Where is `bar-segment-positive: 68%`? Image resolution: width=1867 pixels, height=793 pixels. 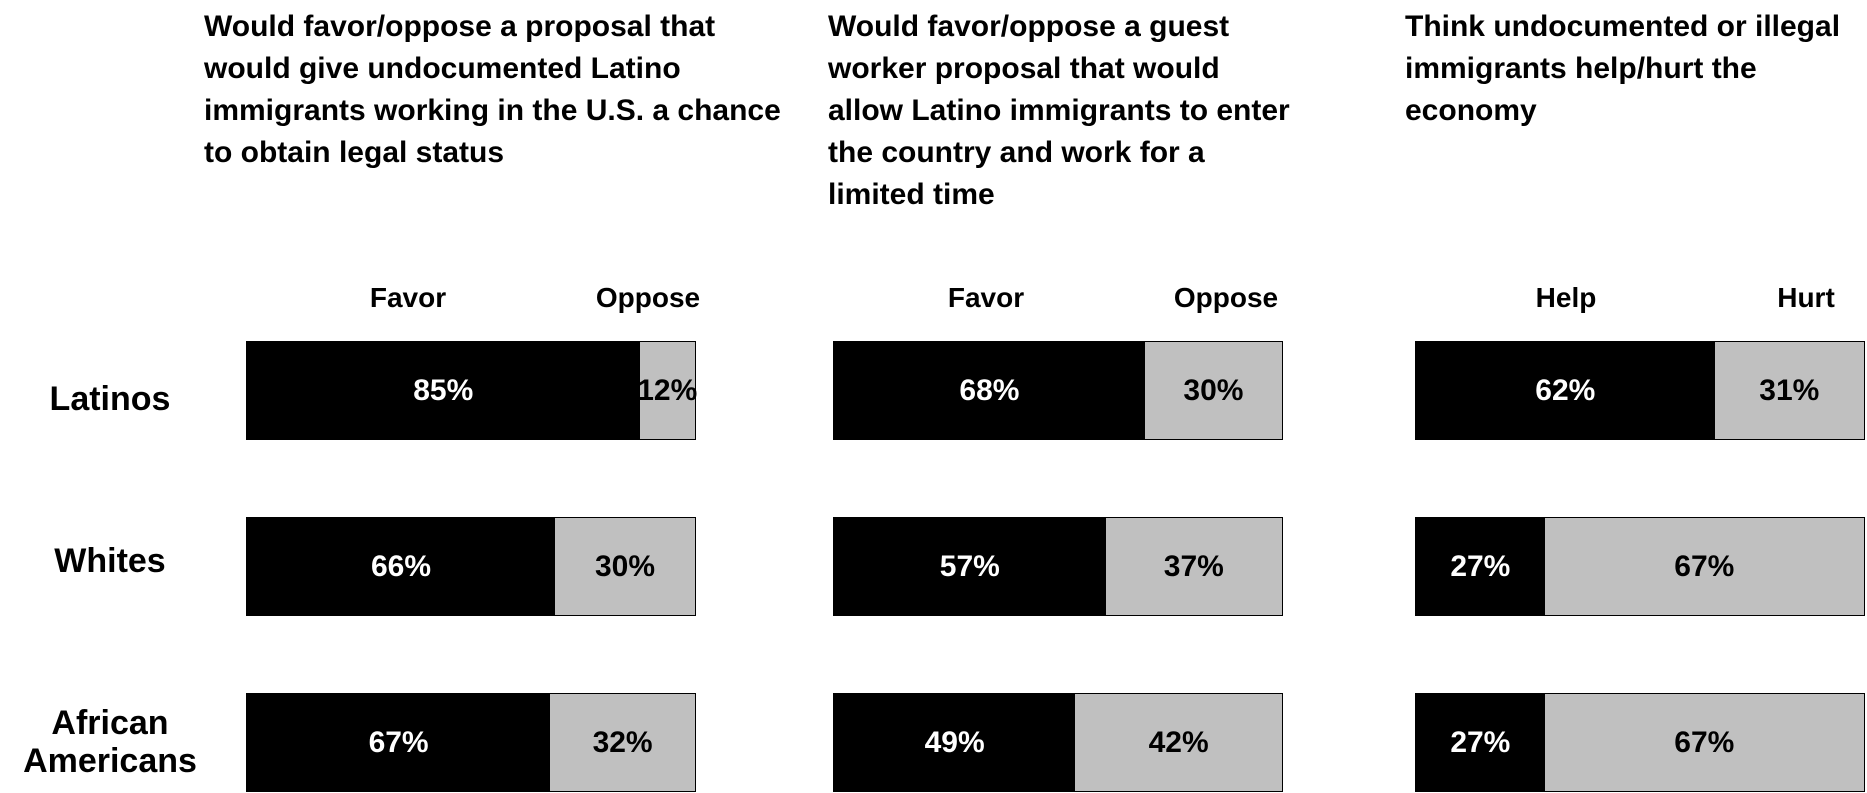
bar-segment-positive: 68% is located at coordinates (989, 390).